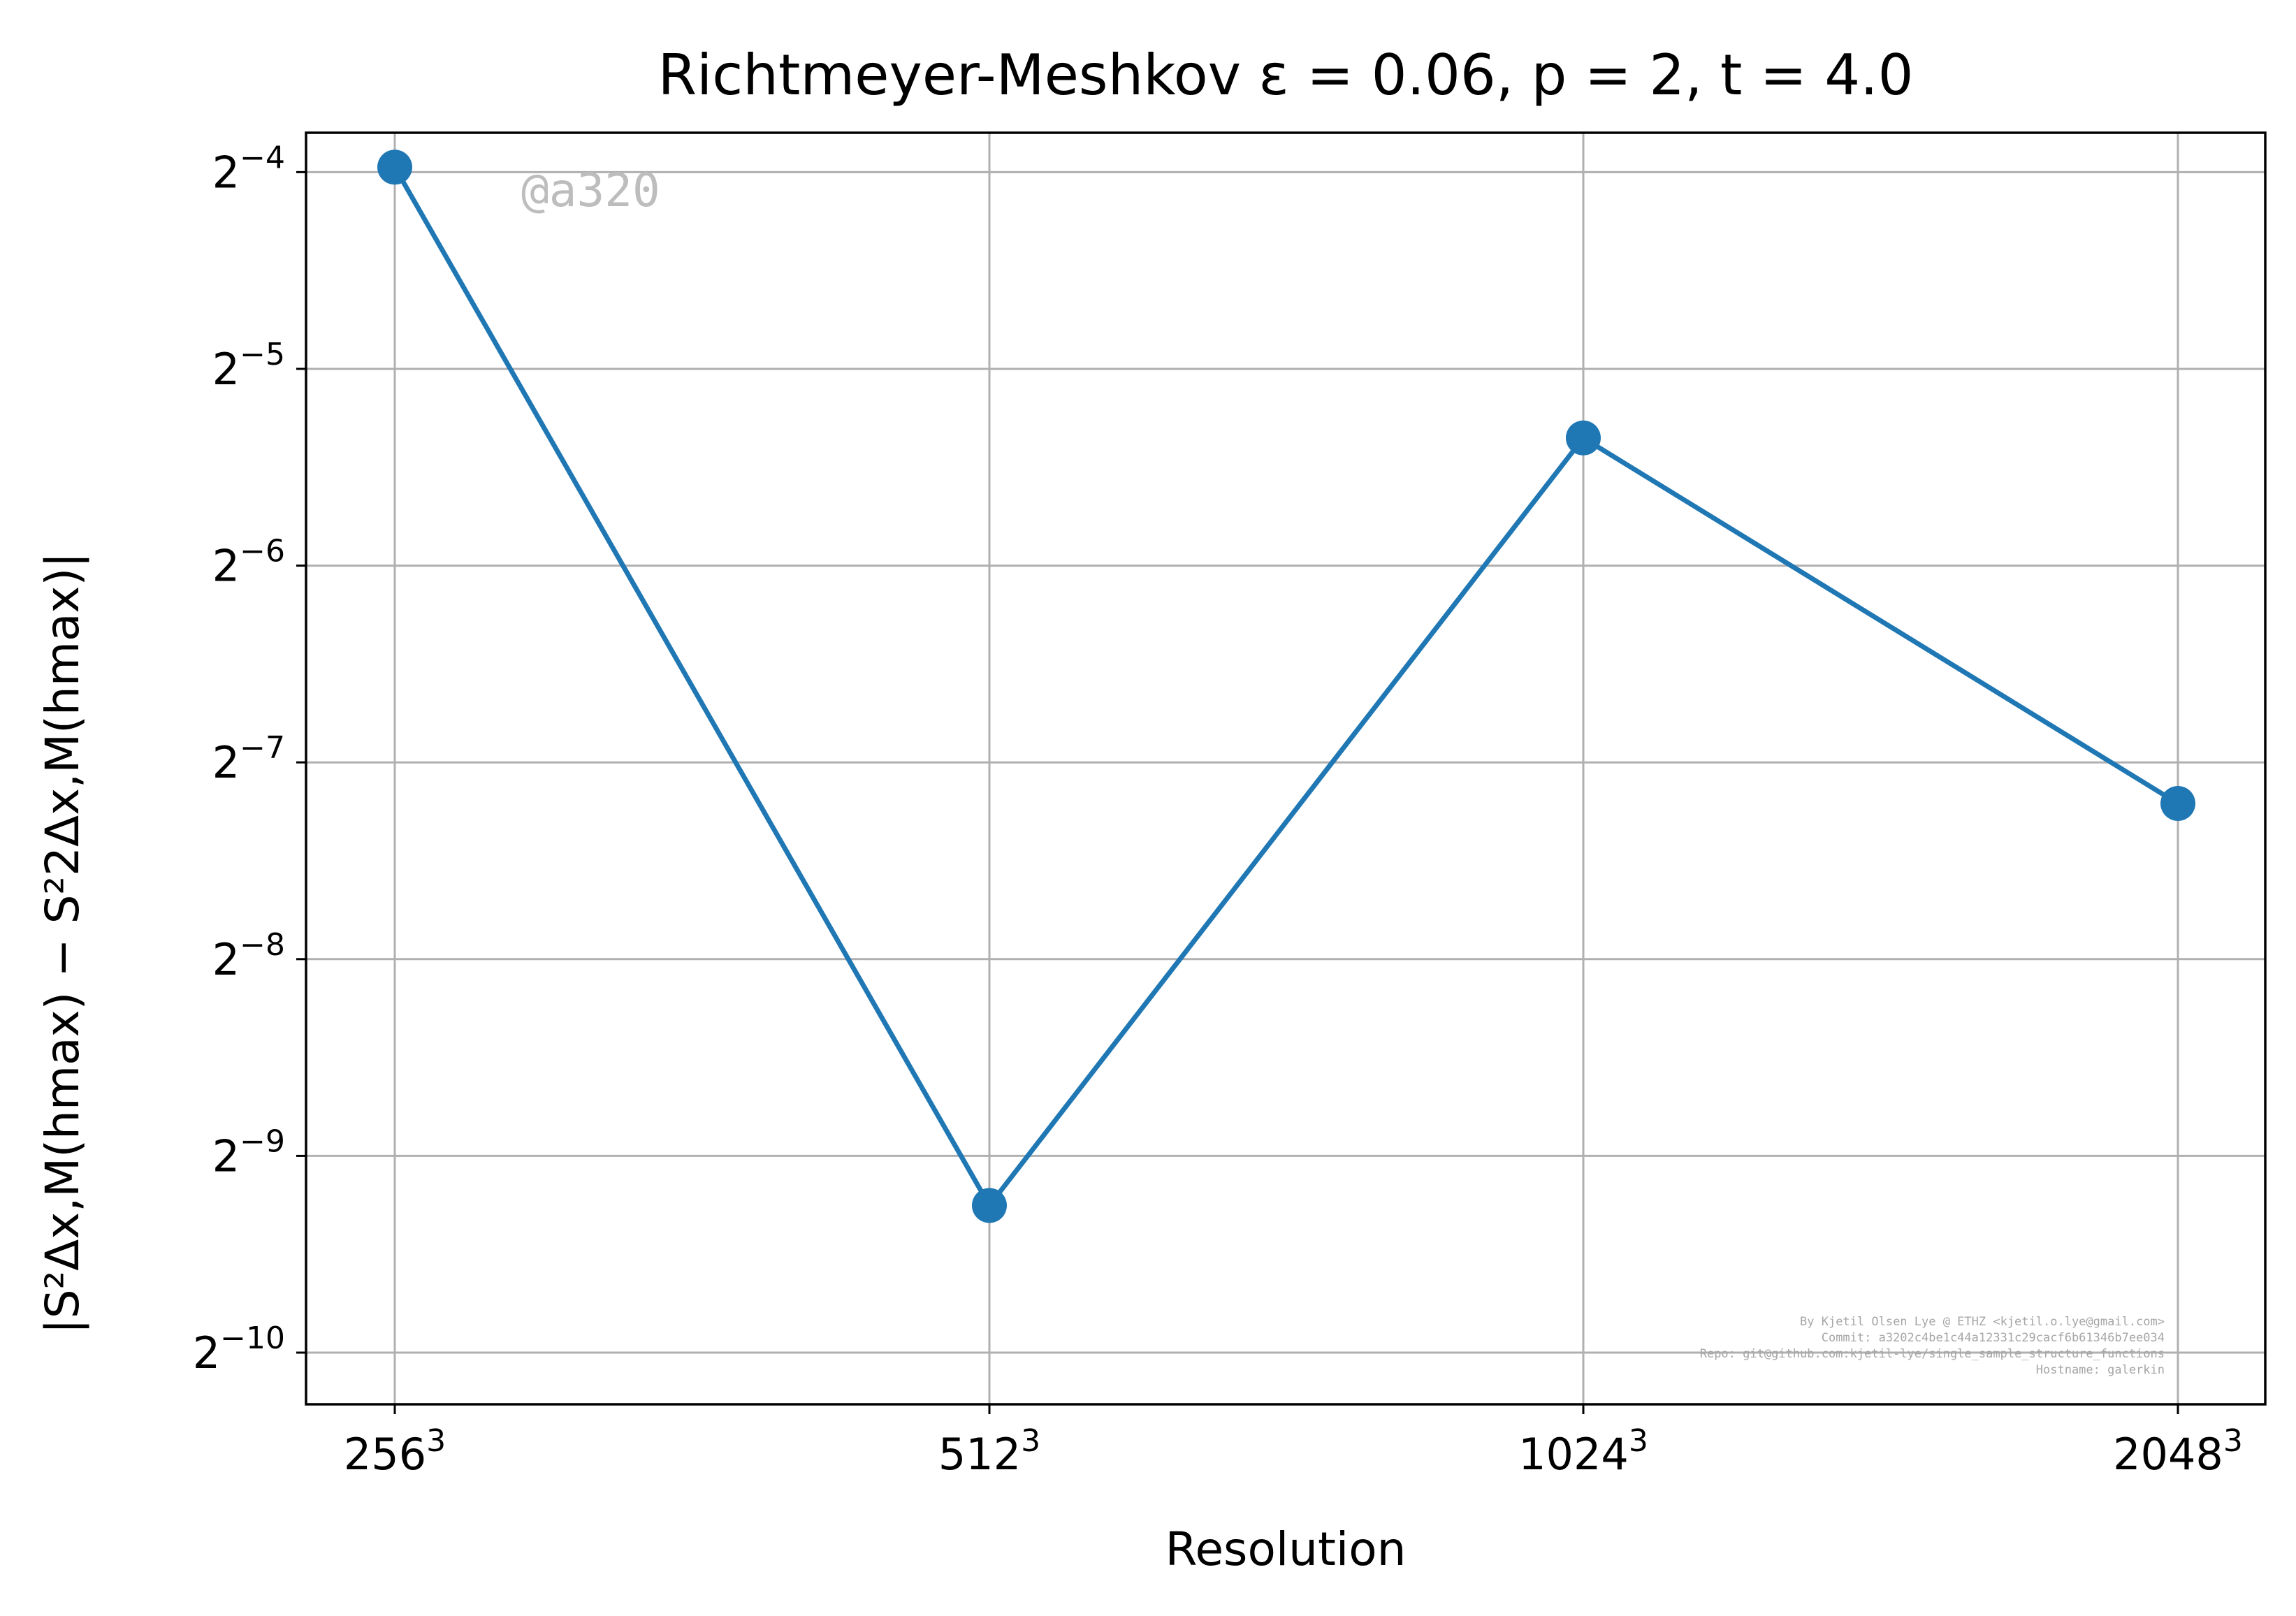 The image size is (2296, 1616). I want to click on watermark-text: @a320, so click(590, 190).